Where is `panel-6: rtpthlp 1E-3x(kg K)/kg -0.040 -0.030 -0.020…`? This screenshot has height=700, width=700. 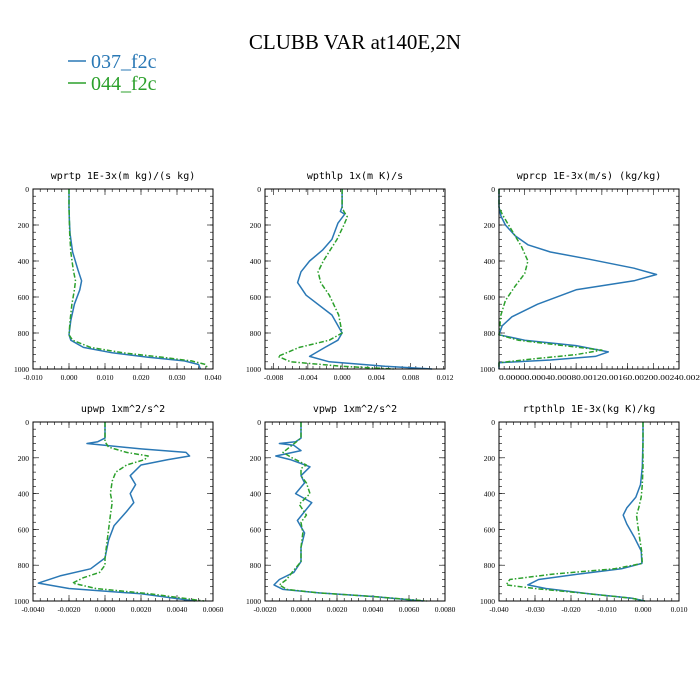 panel-6: rtpthlp 1E-3x(kg K)/kg -0.040 -0.030 -0.020… is located at coordinates (584, 509).